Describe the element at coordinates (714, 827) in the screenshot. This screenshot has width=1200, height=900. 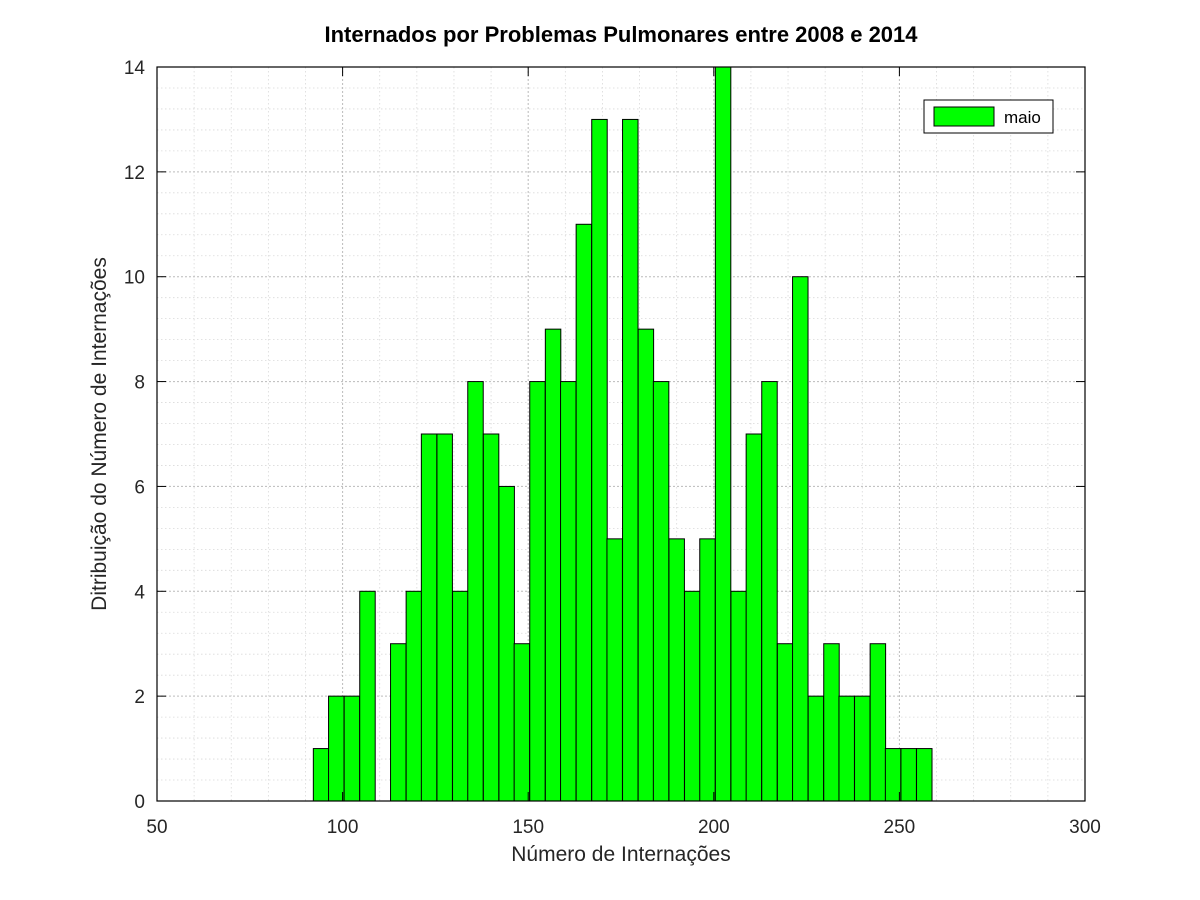
I see `x-tick-label: 200` at that location.